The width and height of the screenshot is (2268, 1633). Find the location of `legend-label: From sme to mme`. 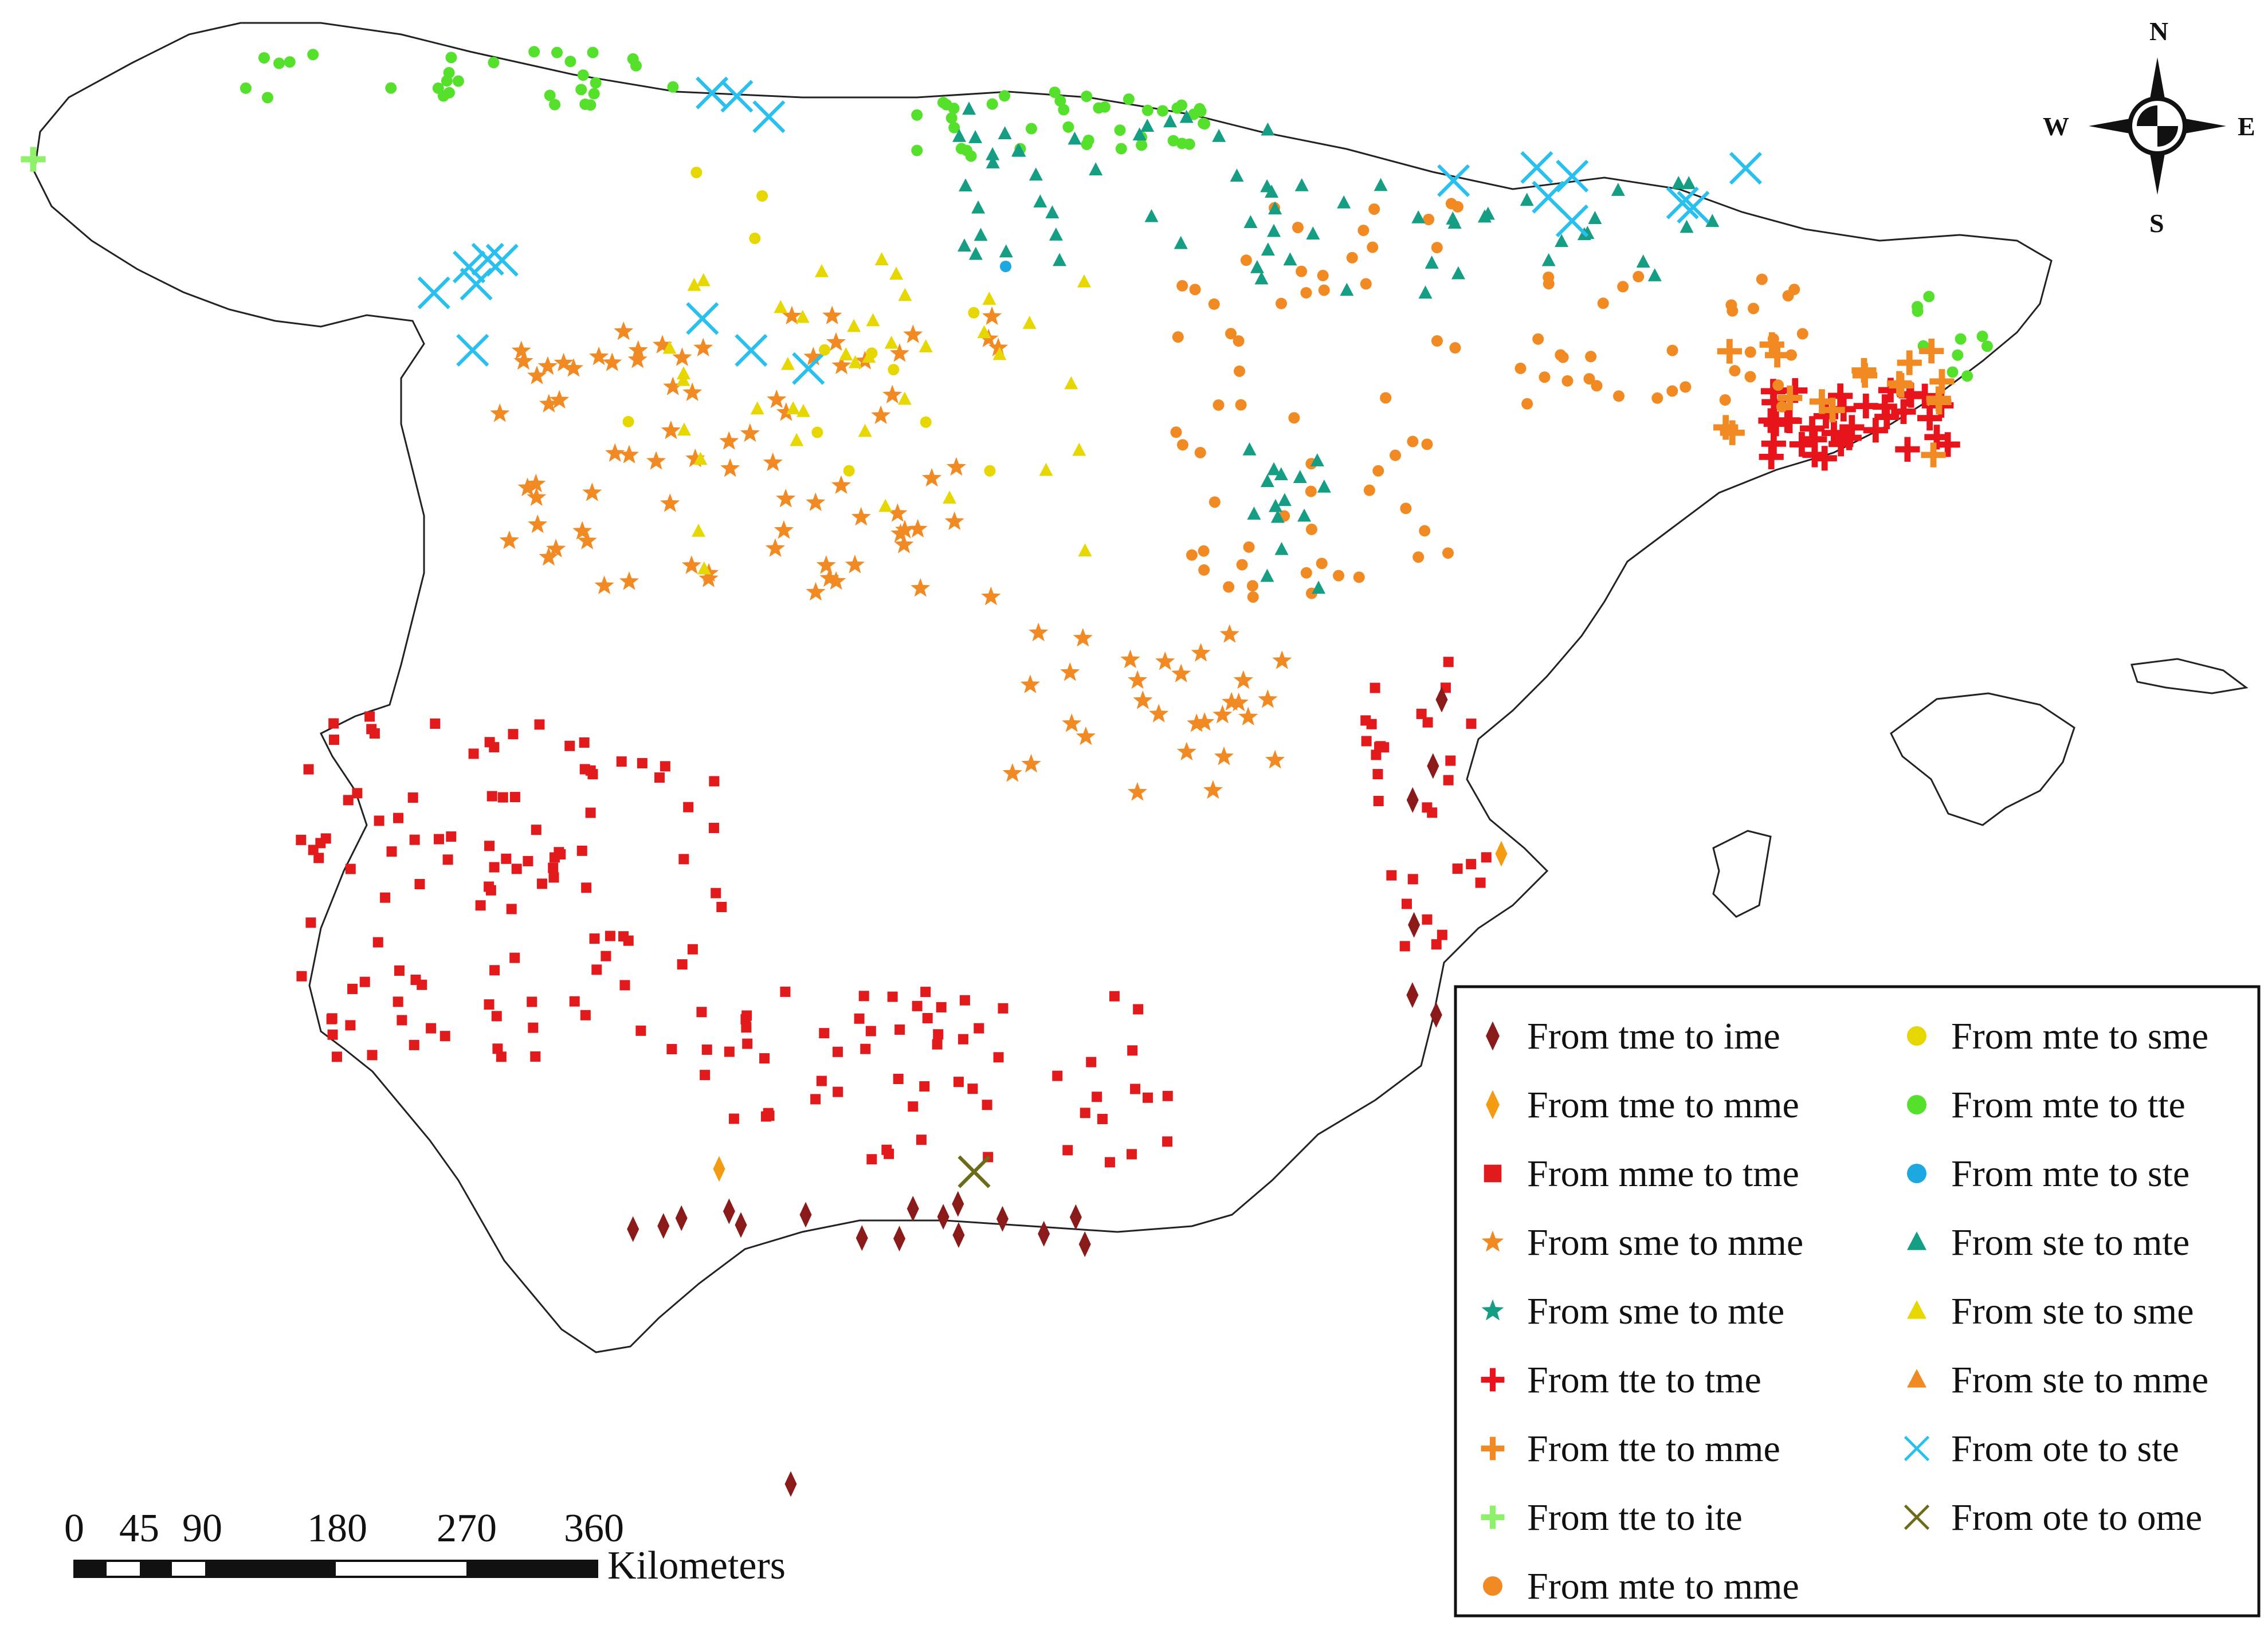

legend-label: From sme to mme is located at coordinates (1665, 1243).